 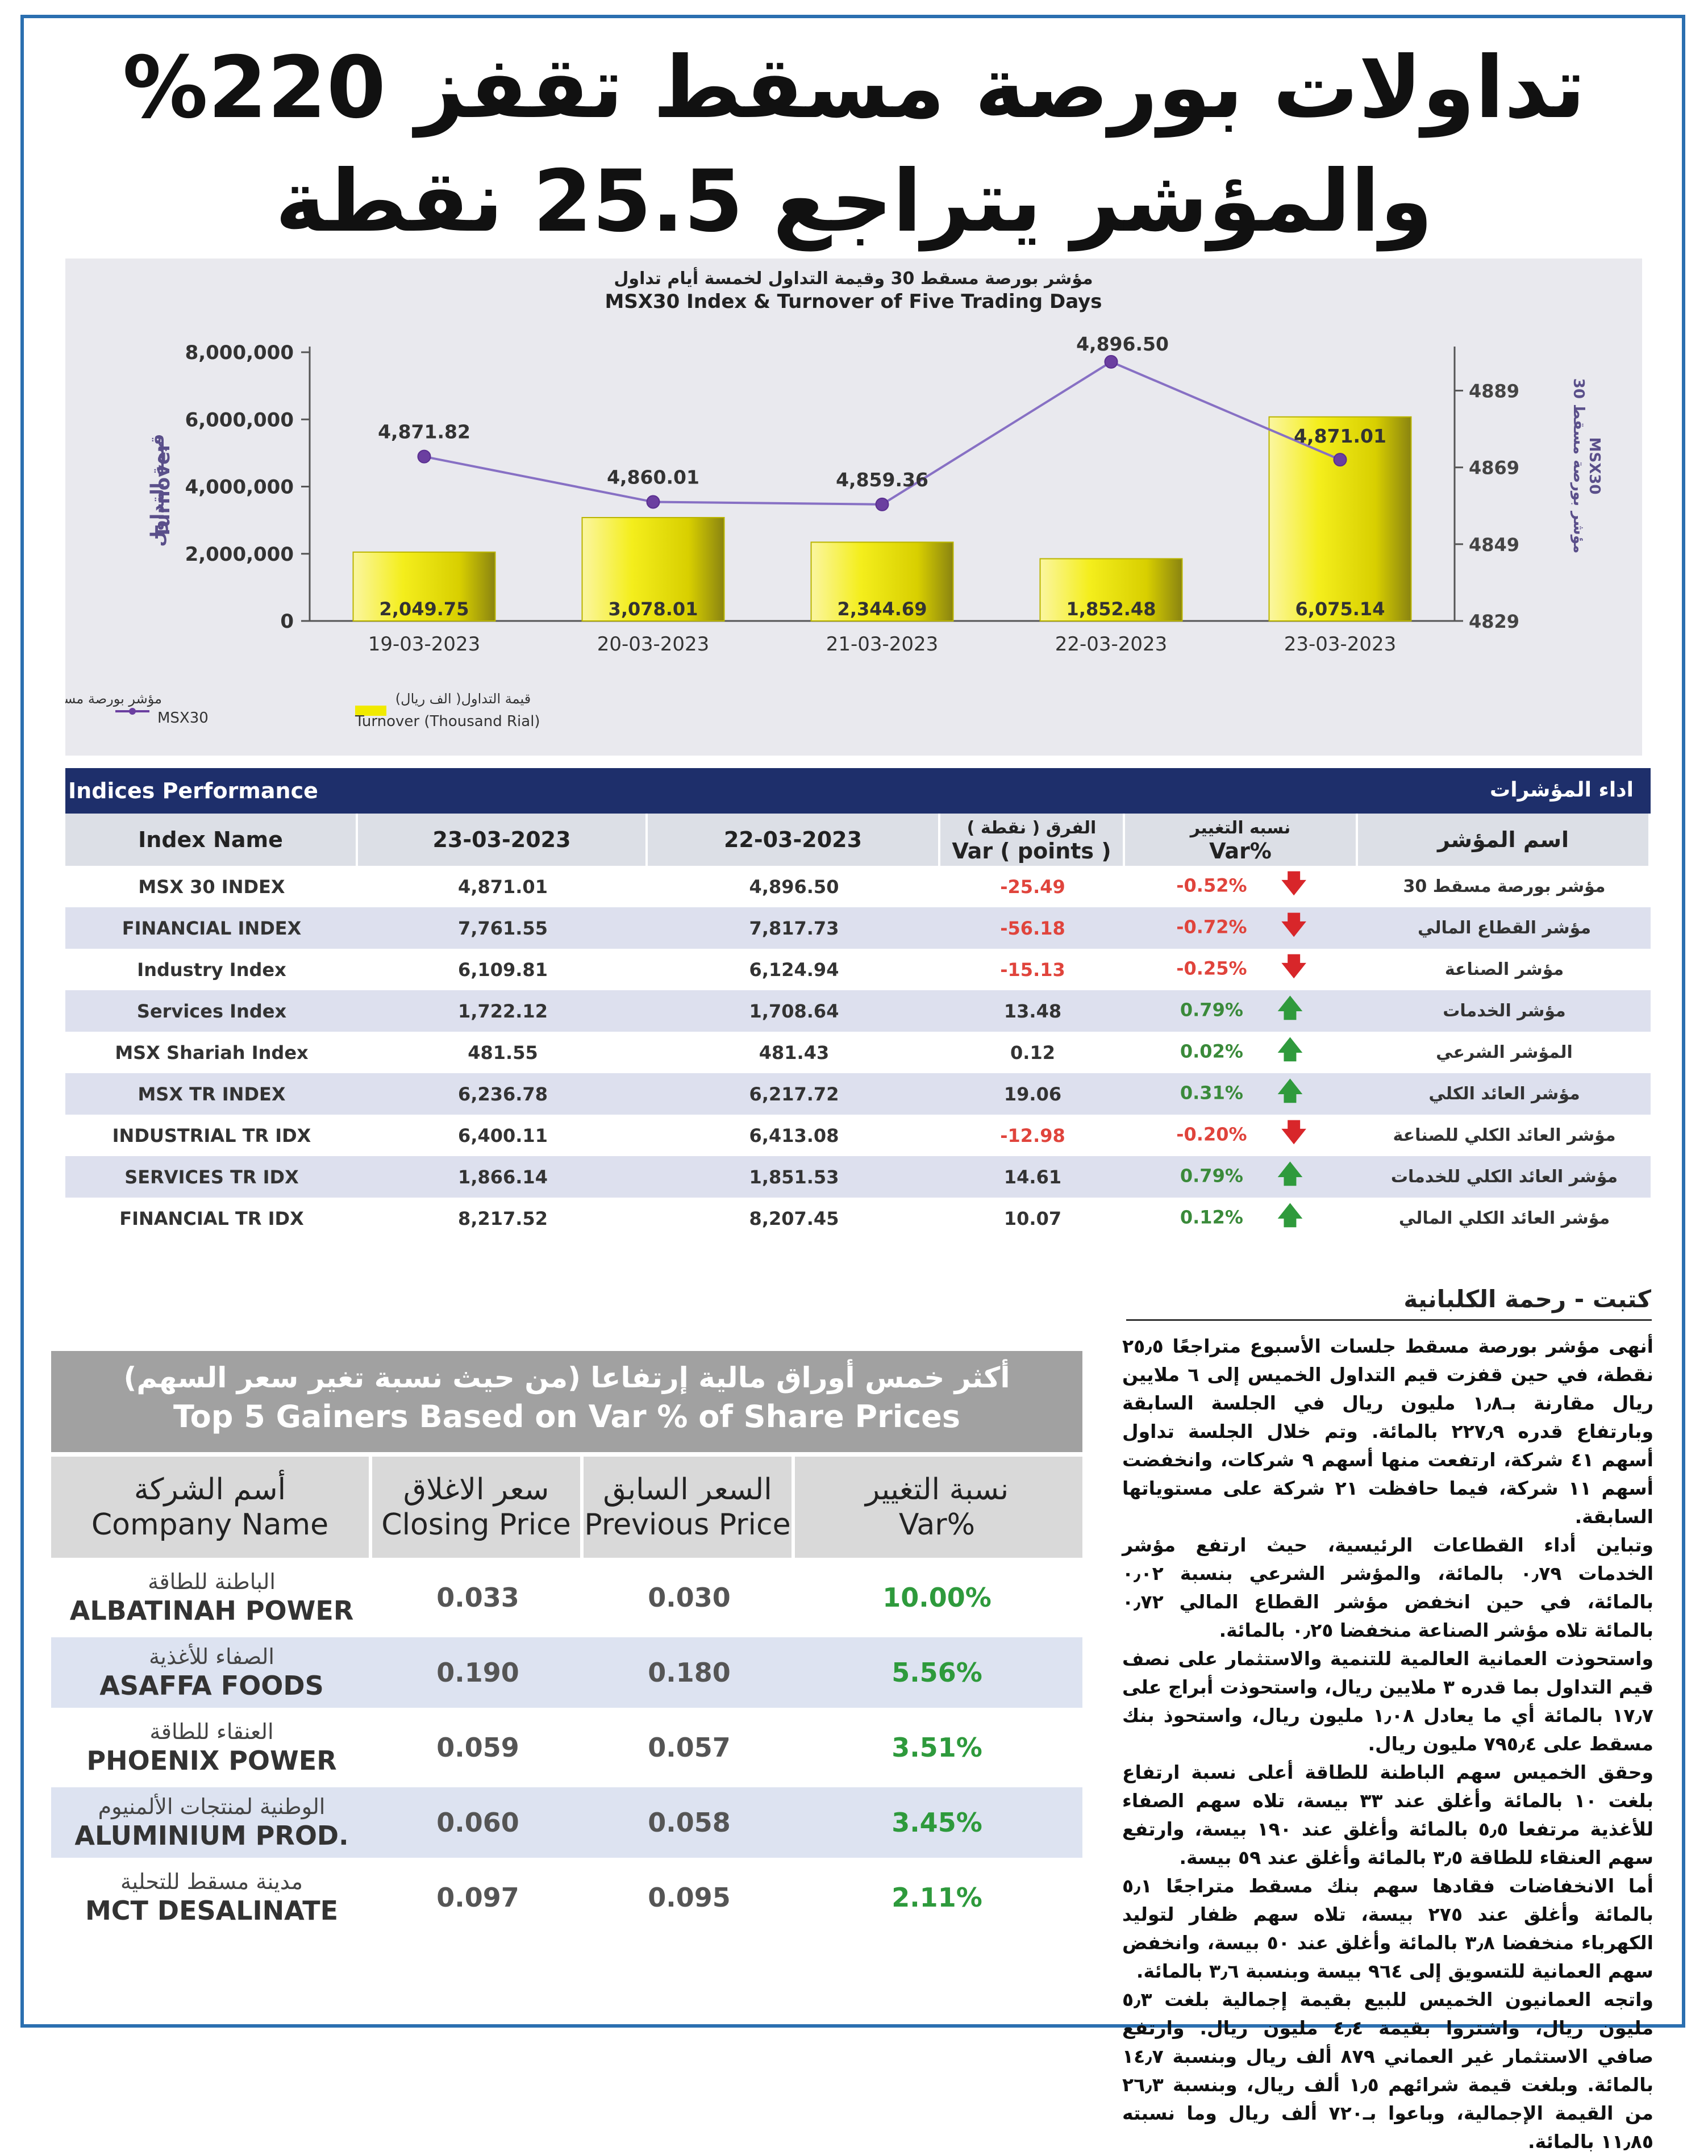 I want to click on index-var-points: -15.13, so click(x=1032, y=969).